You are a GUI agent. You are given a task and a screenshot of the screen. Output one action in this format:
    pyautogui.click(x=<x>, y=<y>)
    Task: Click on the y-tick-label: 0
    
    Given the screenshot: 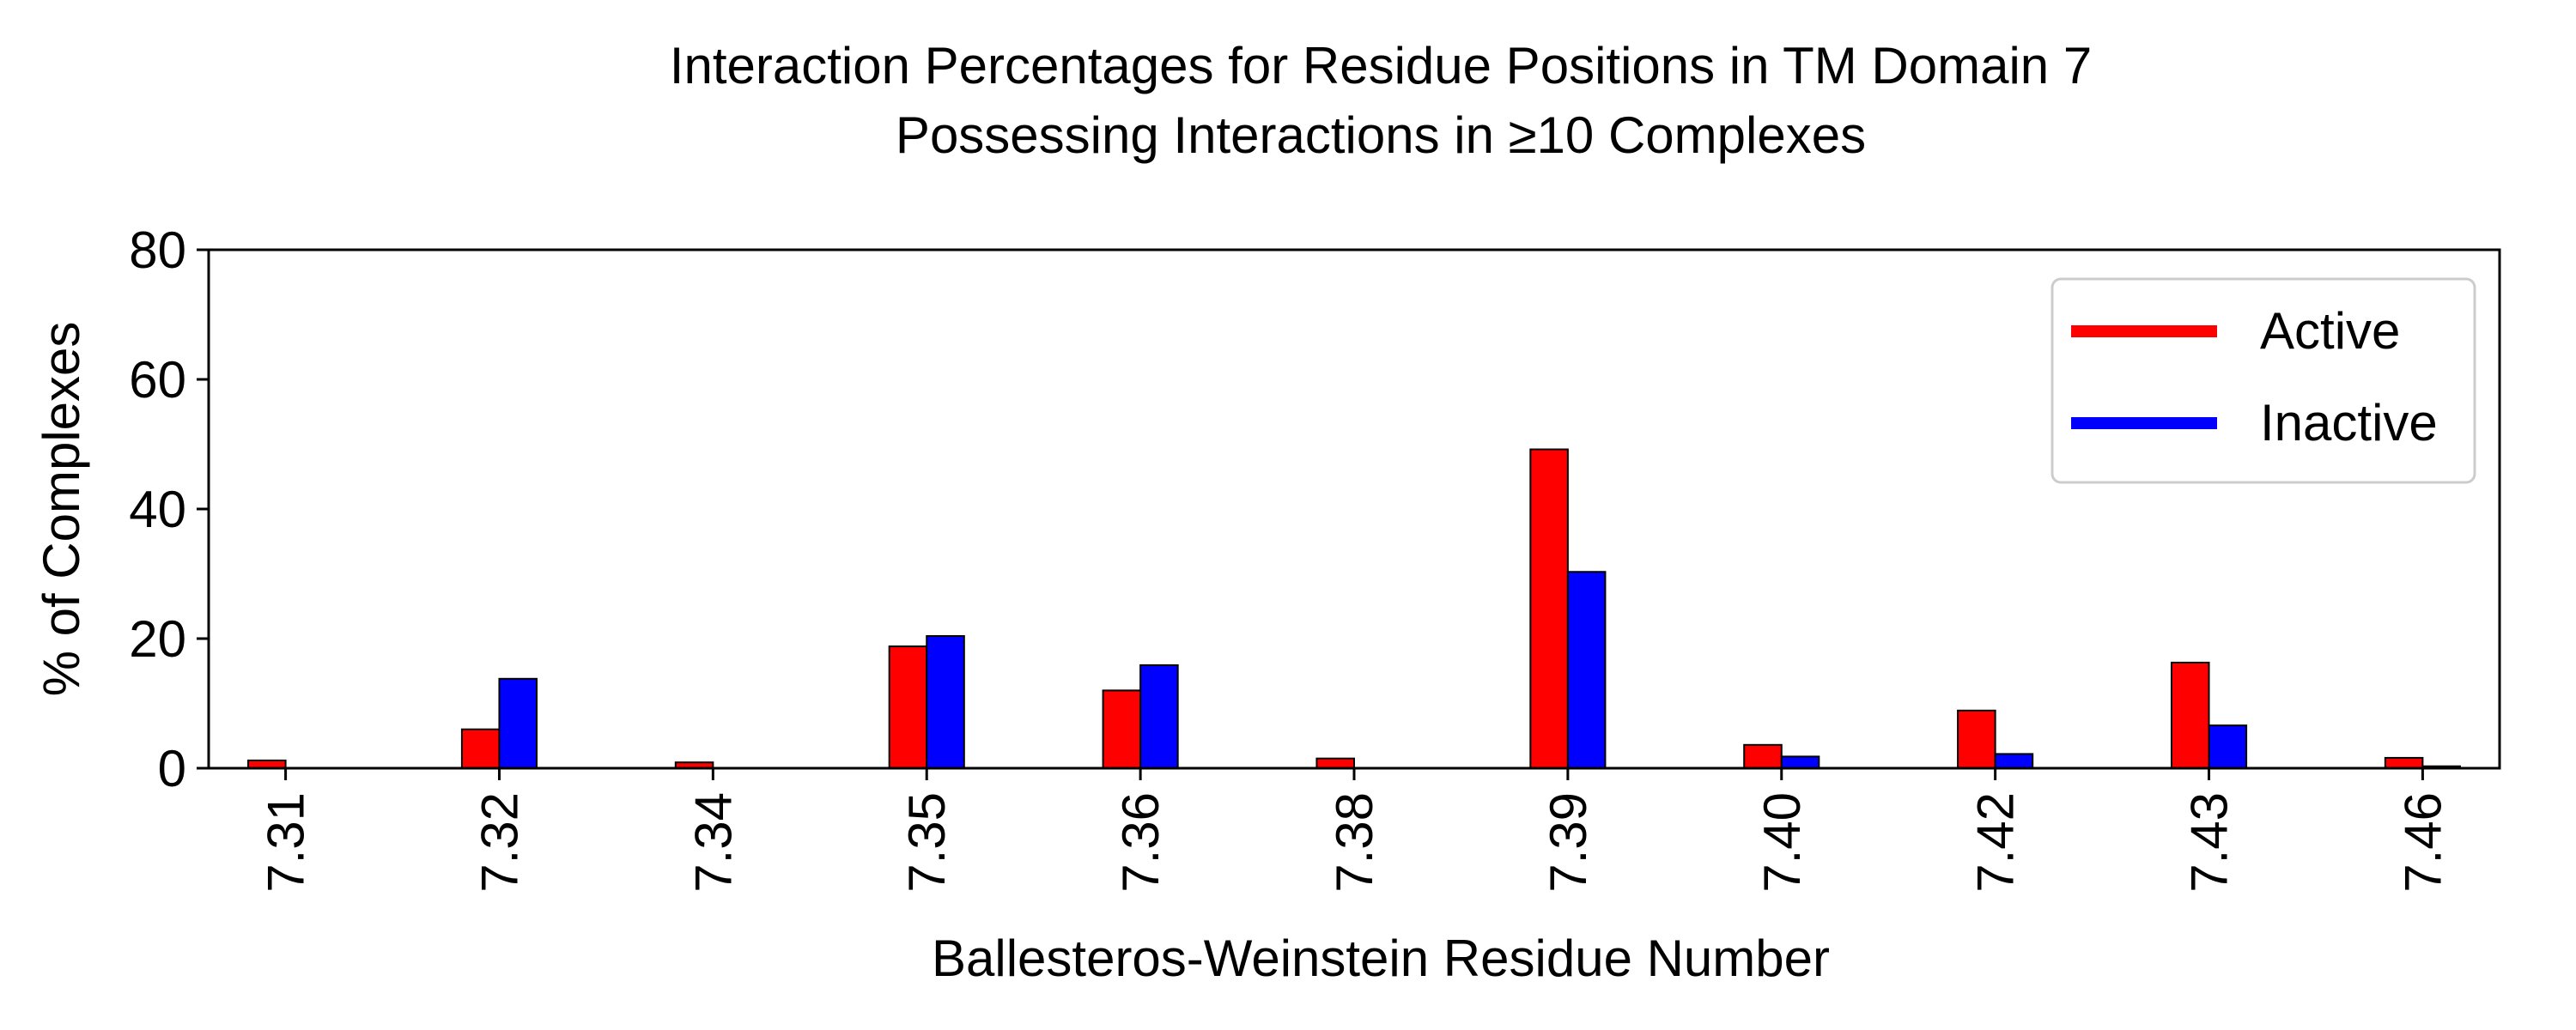 What is the action you would take?
    pyautogui.click(x=172, y=768)
    